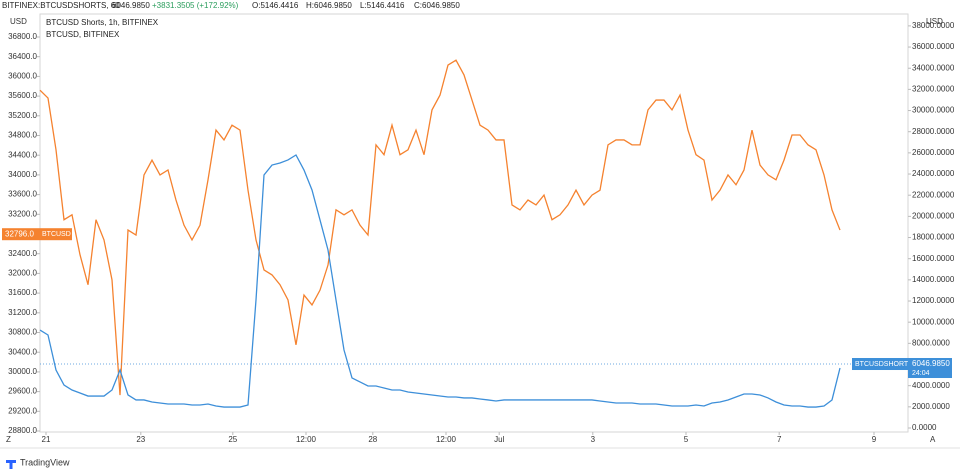 The height and width of the screenshot is (471, 960). I want to click on y2-tick-label: 38000.0000, so click(933, 25).